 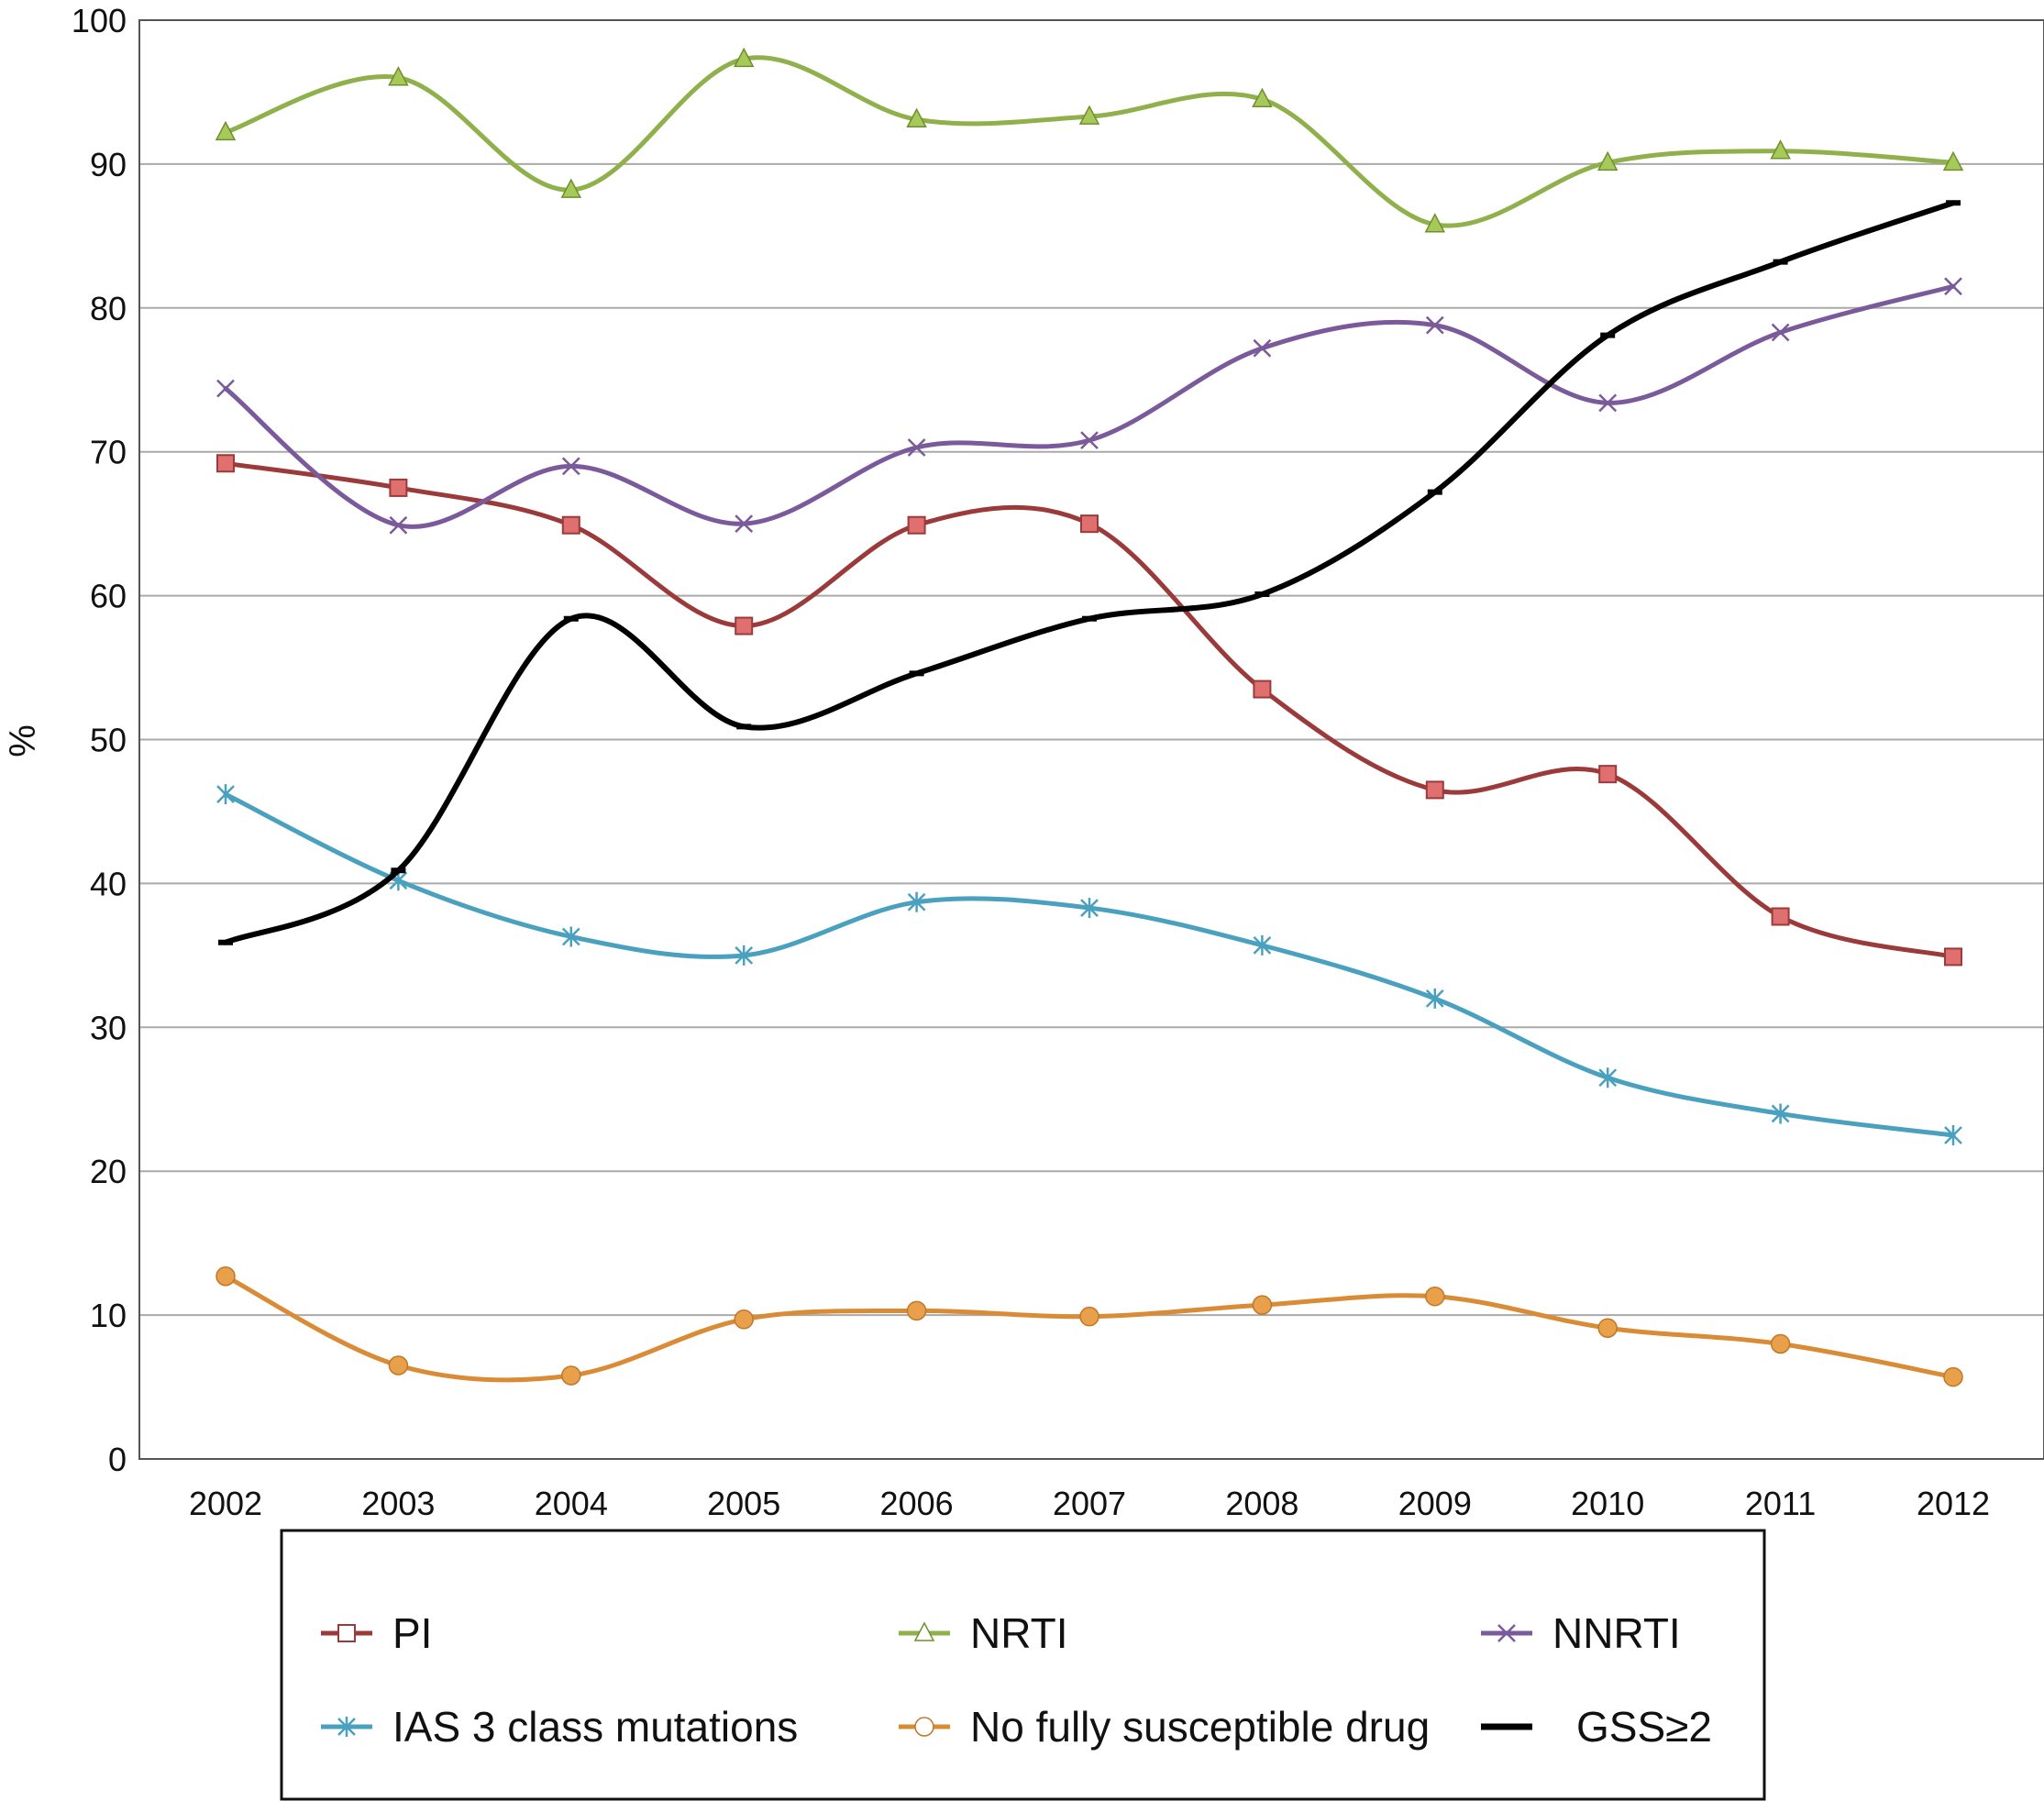 I want to click on y-tick-label: 10, so click(x=109, y=1315).